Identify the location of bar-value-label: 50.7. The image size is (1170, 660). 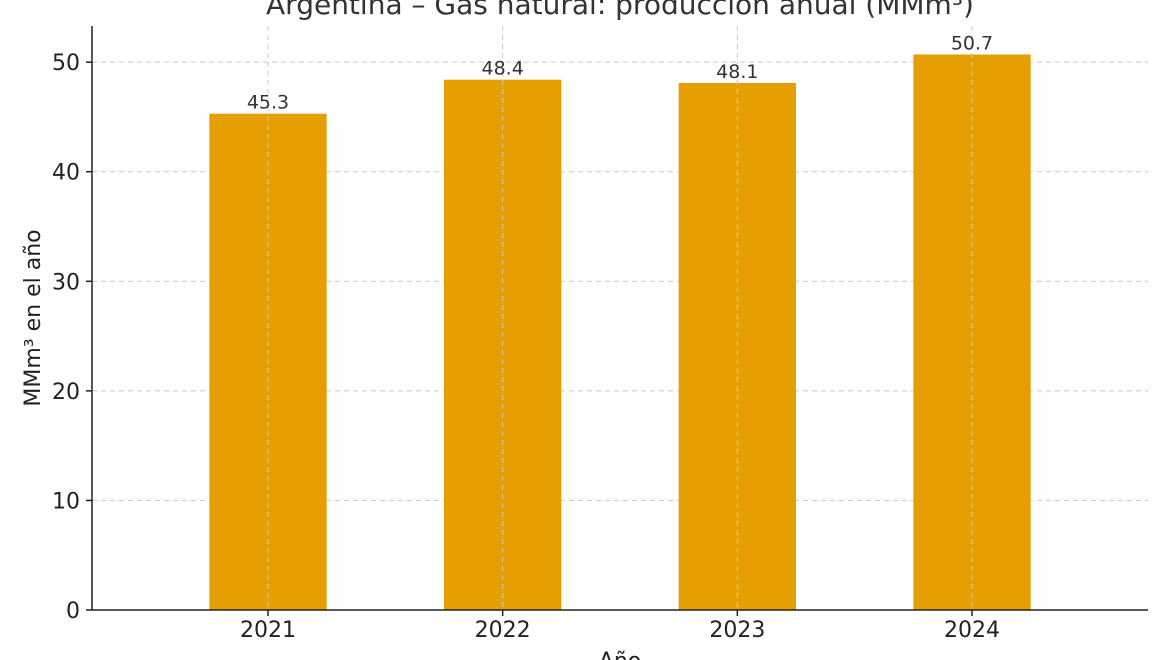
(972, 43).